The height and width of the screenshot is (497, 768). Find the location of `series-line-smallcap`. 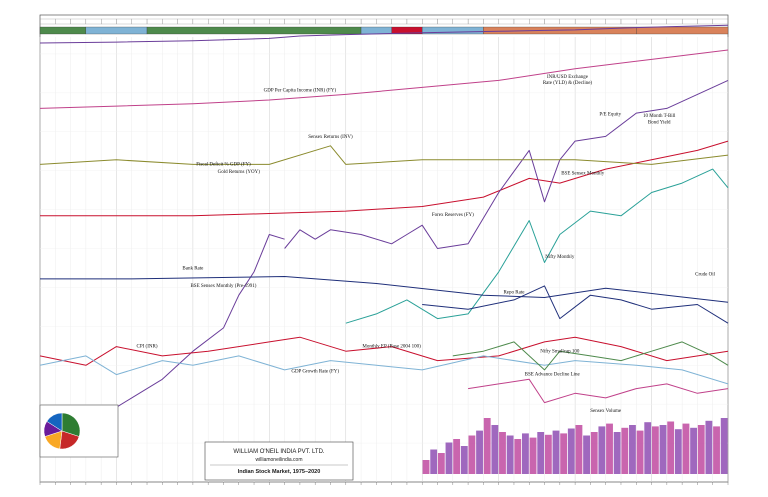

series-line-smallcap is located at coordinates (590, 356).